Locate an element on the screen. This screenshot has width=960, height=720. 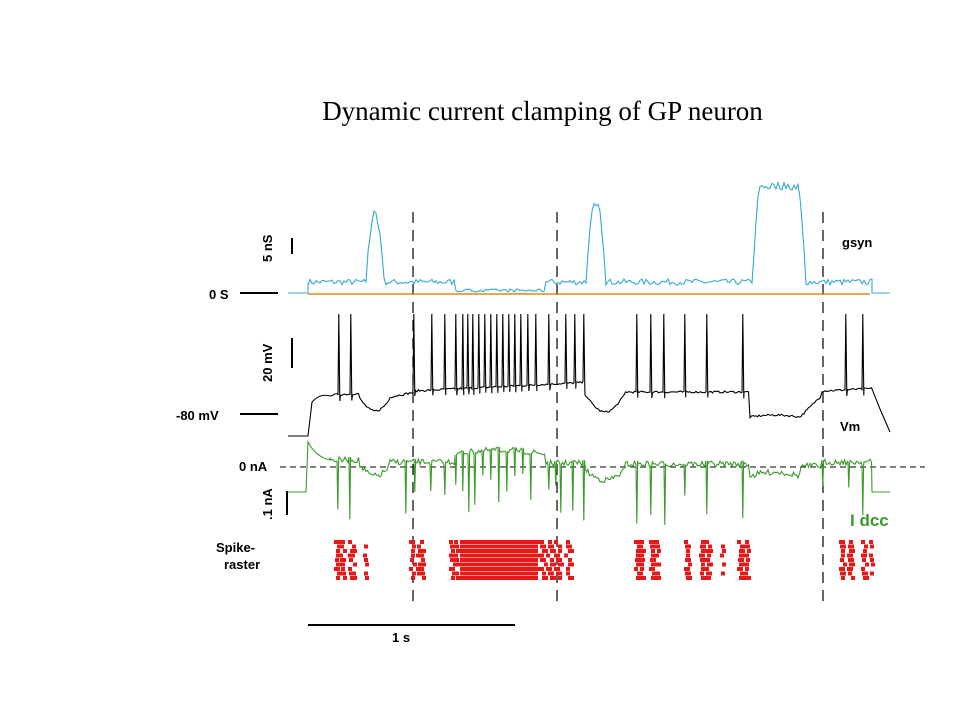
raster-label-line1: Spike- is located at coordinates (235, 547).